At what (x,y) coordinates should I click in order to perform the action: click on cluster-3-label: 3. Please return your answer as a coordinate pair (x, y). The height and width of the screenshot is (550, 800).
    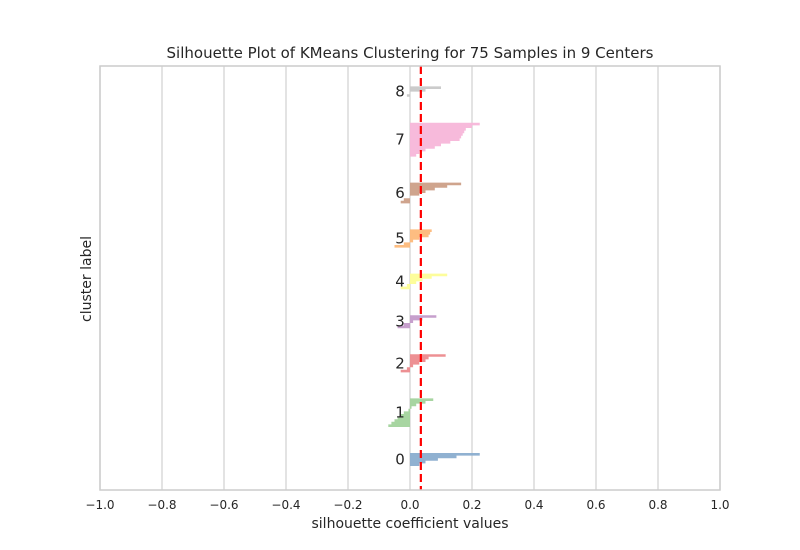
    Looking at the image, I should click on (400, 322).